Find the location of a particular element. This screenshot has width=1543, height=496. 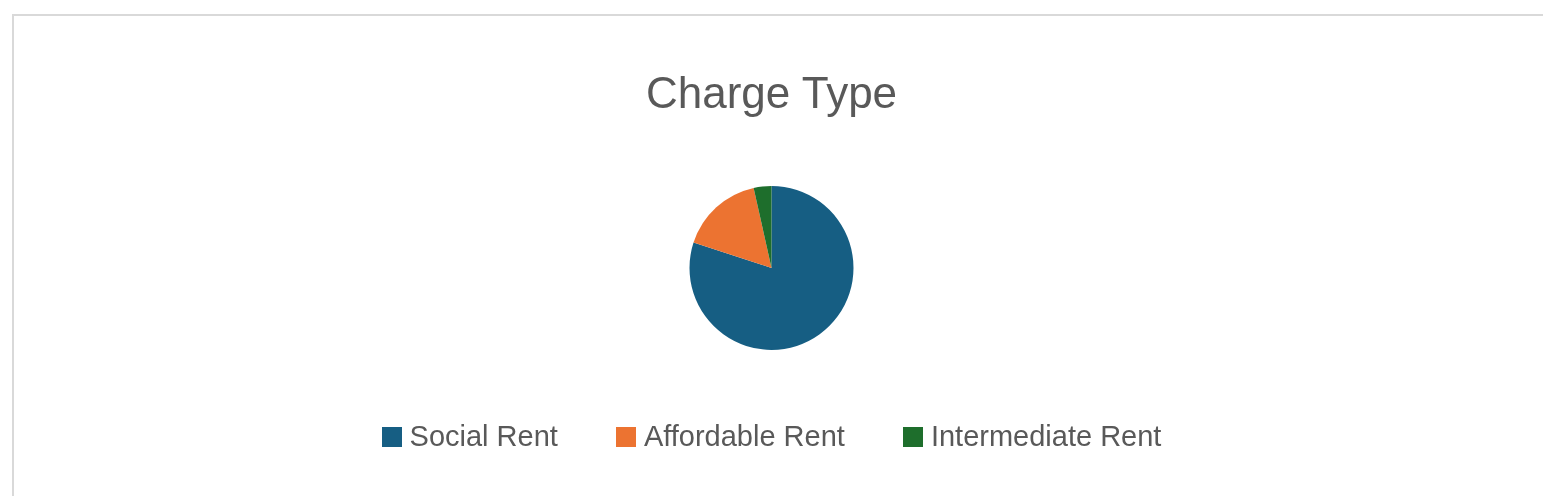

chart-title: Charge Type is located at coordinates (771, 92).